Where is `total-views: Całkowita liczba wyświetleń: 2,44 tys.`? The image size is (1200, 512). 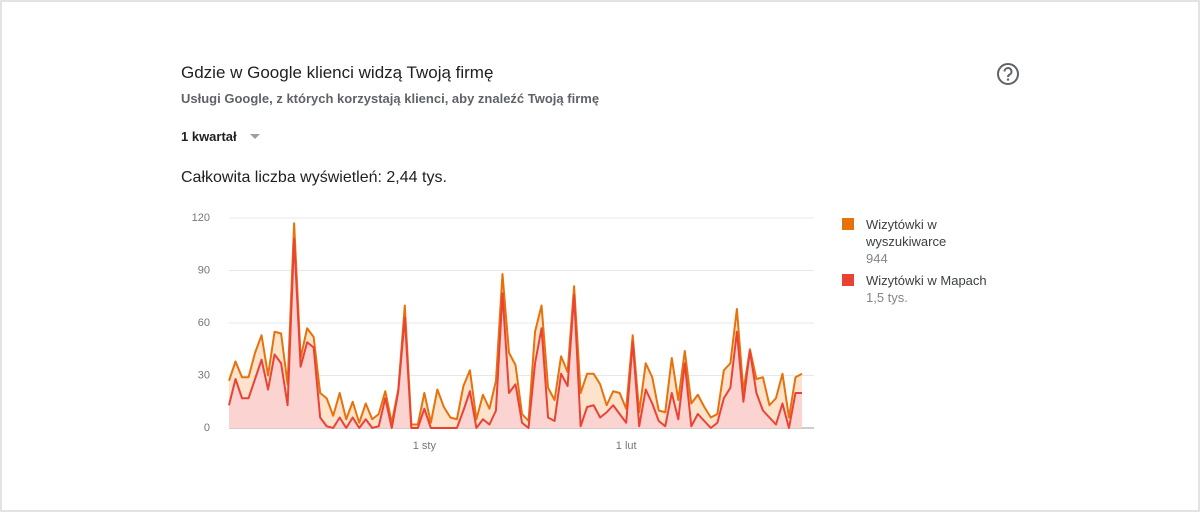 total-views: Całkowita liczba wyświetleń: 2,44 tys. is located at coordinates (314, 177).